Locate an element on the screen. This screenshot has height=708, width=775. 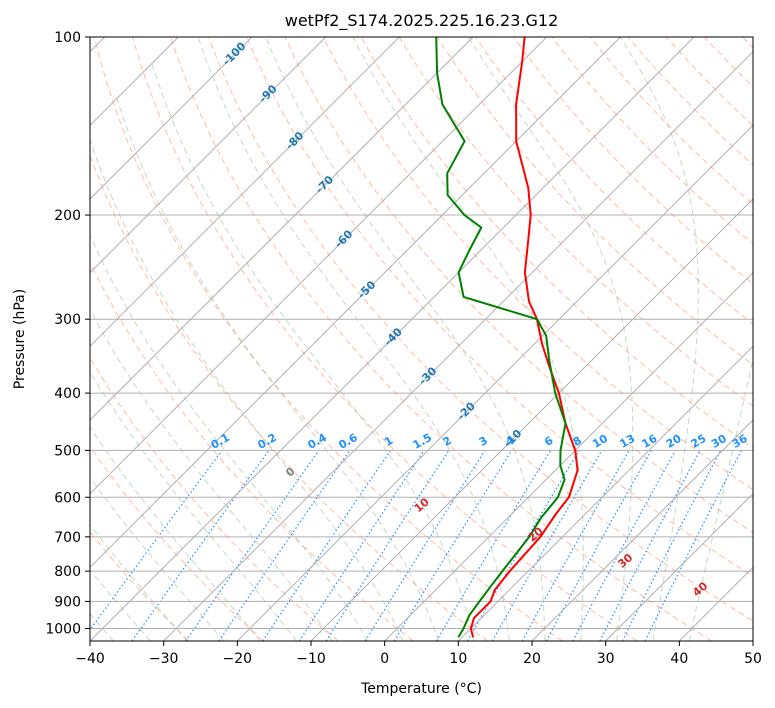
temperature-line is located at coordinates (524, 337).